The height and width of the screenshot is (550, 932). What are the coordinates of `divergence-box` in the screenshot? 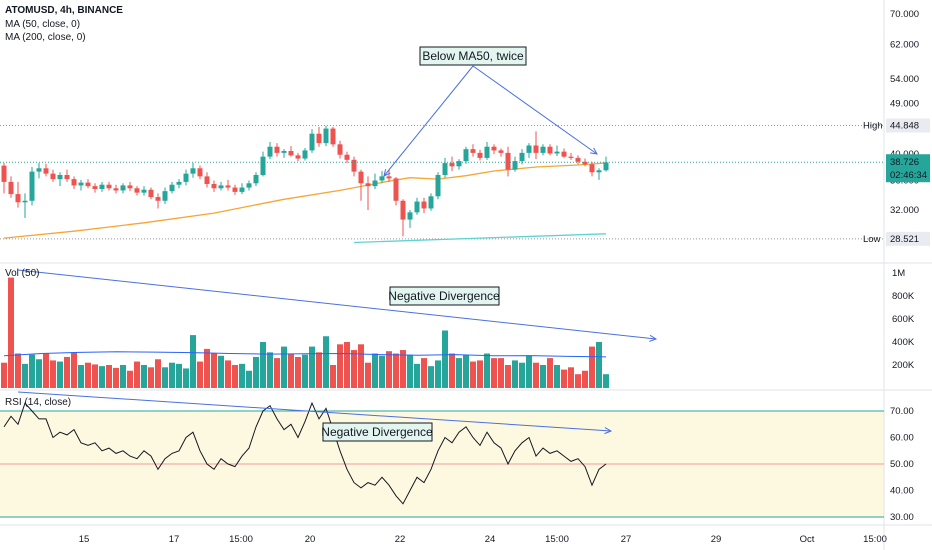 It's located at (444, 296).